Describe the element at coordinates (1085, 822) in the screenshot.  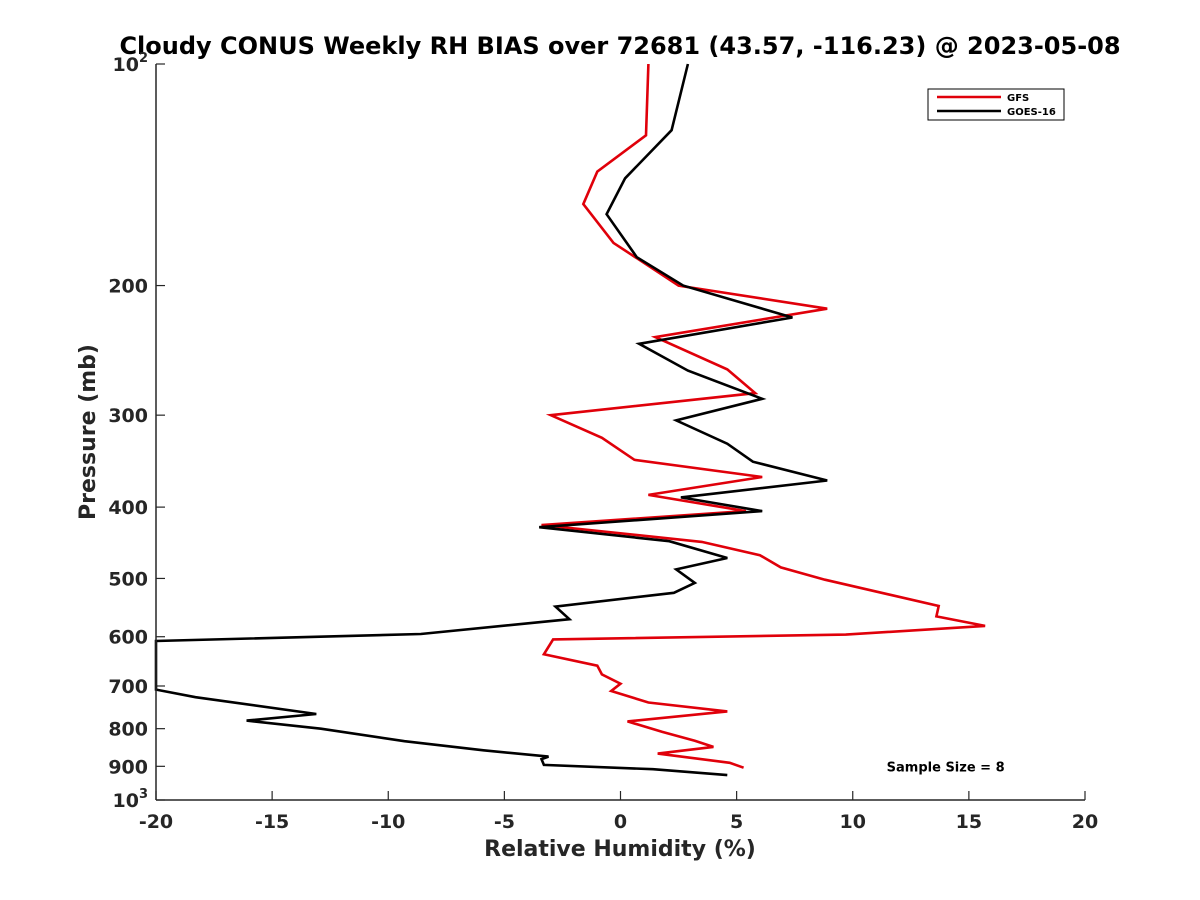
I see `x-tick-label: 20` at that location.